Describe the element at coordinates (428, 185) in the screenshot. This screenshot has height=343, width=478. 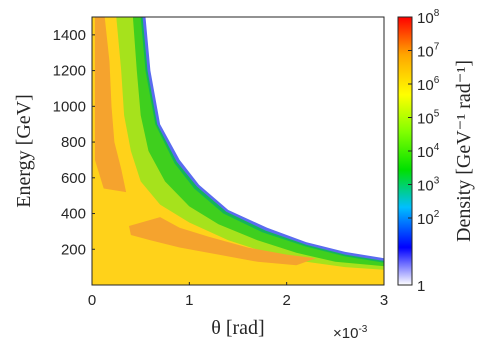
I see `colorbar-tick-label: 10³` at that location.